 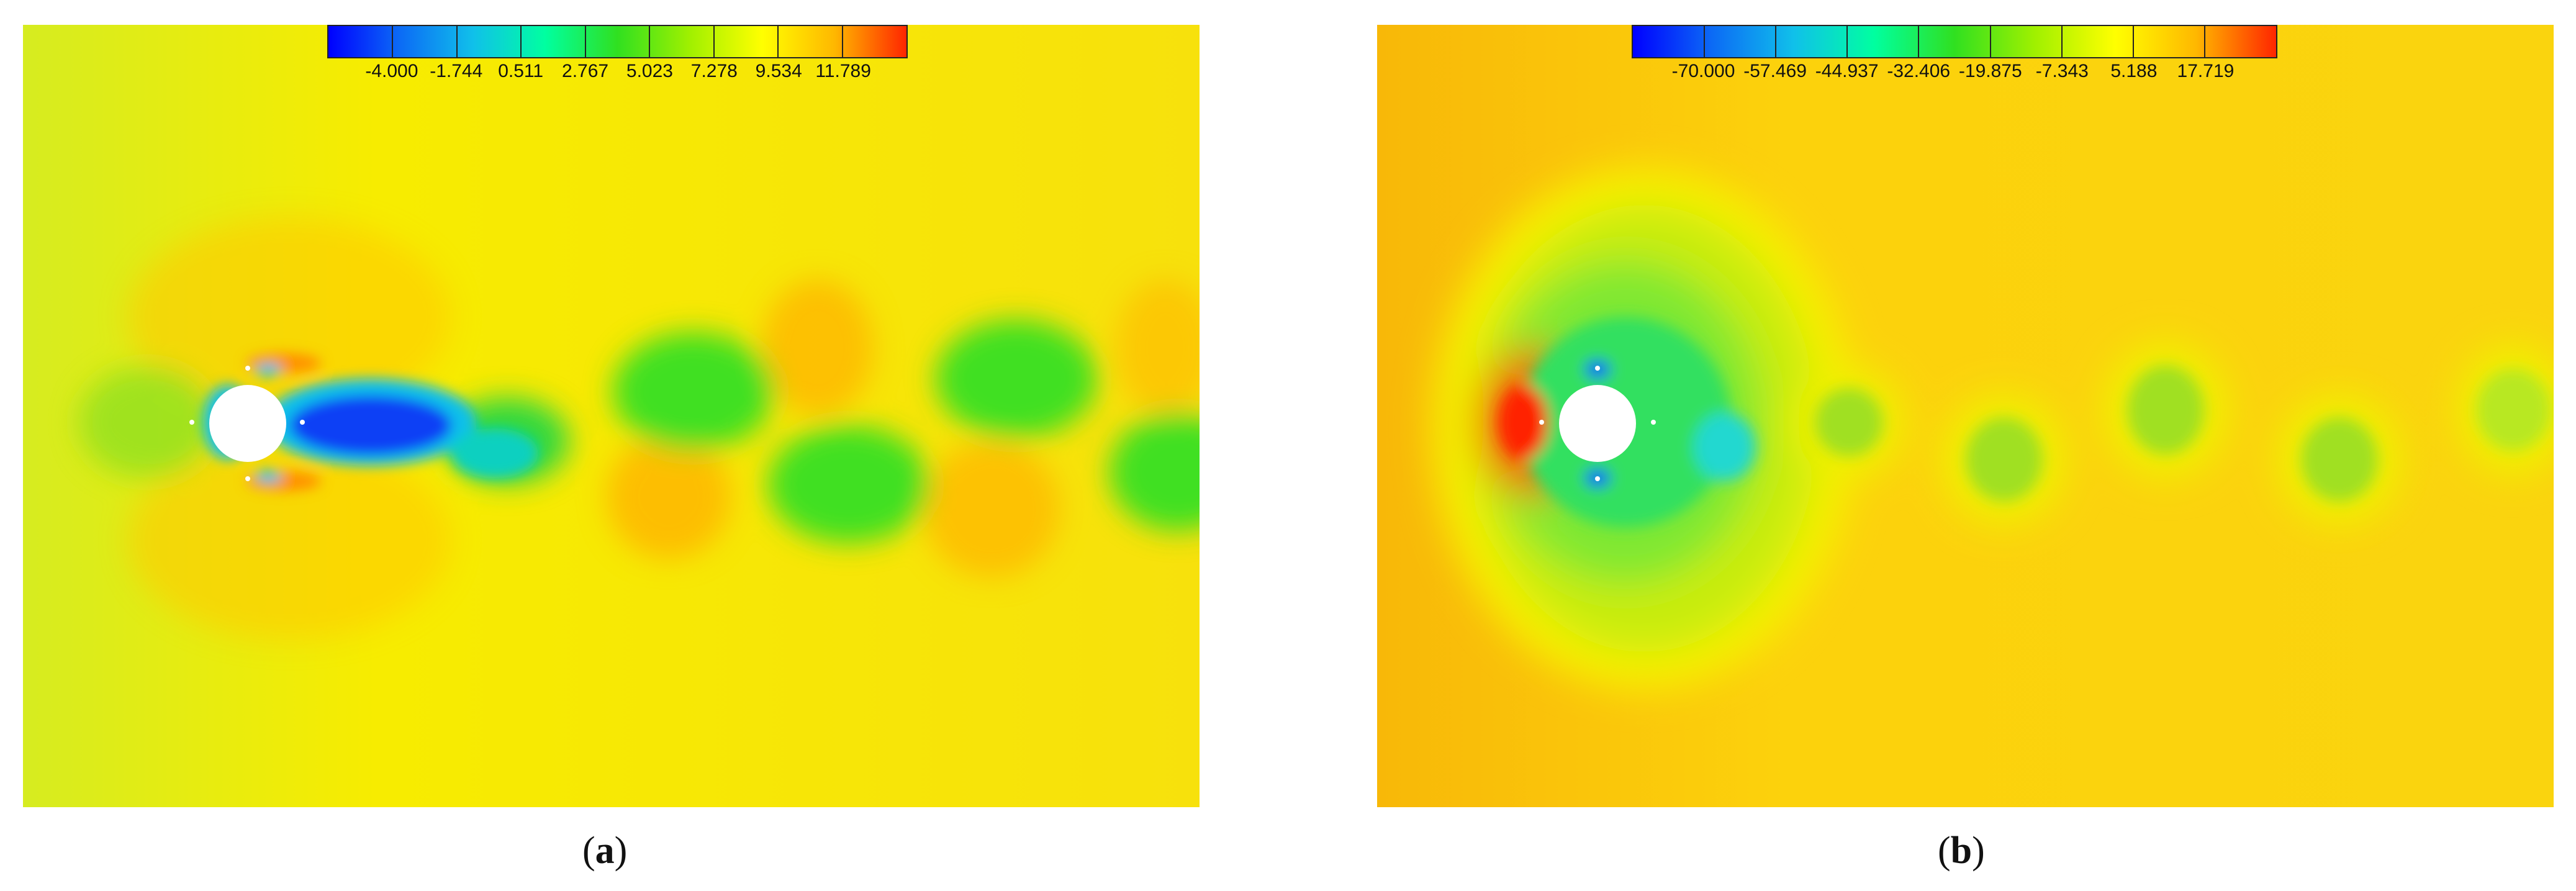 I want to click on colorbar-tick-label: -32.406, so click(x=1919, y=71).